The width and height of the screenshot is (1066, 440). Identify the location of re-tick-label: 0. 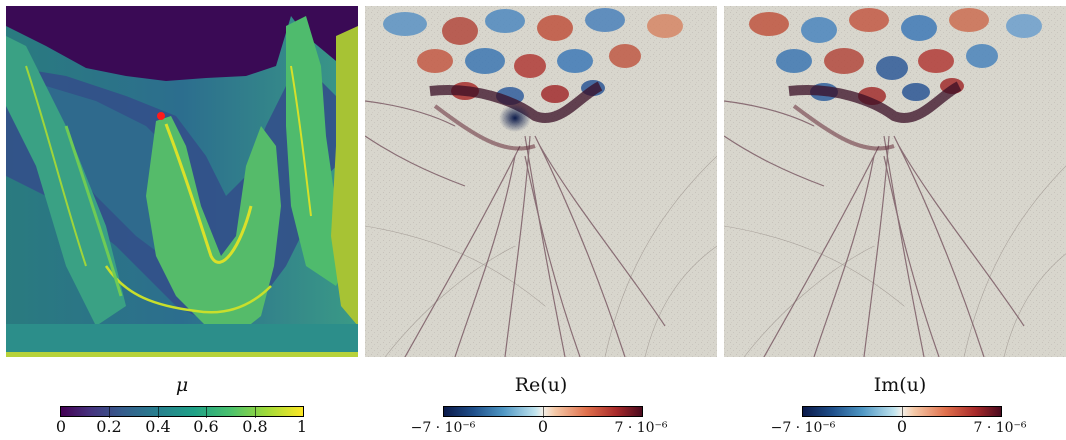
(543, 426).